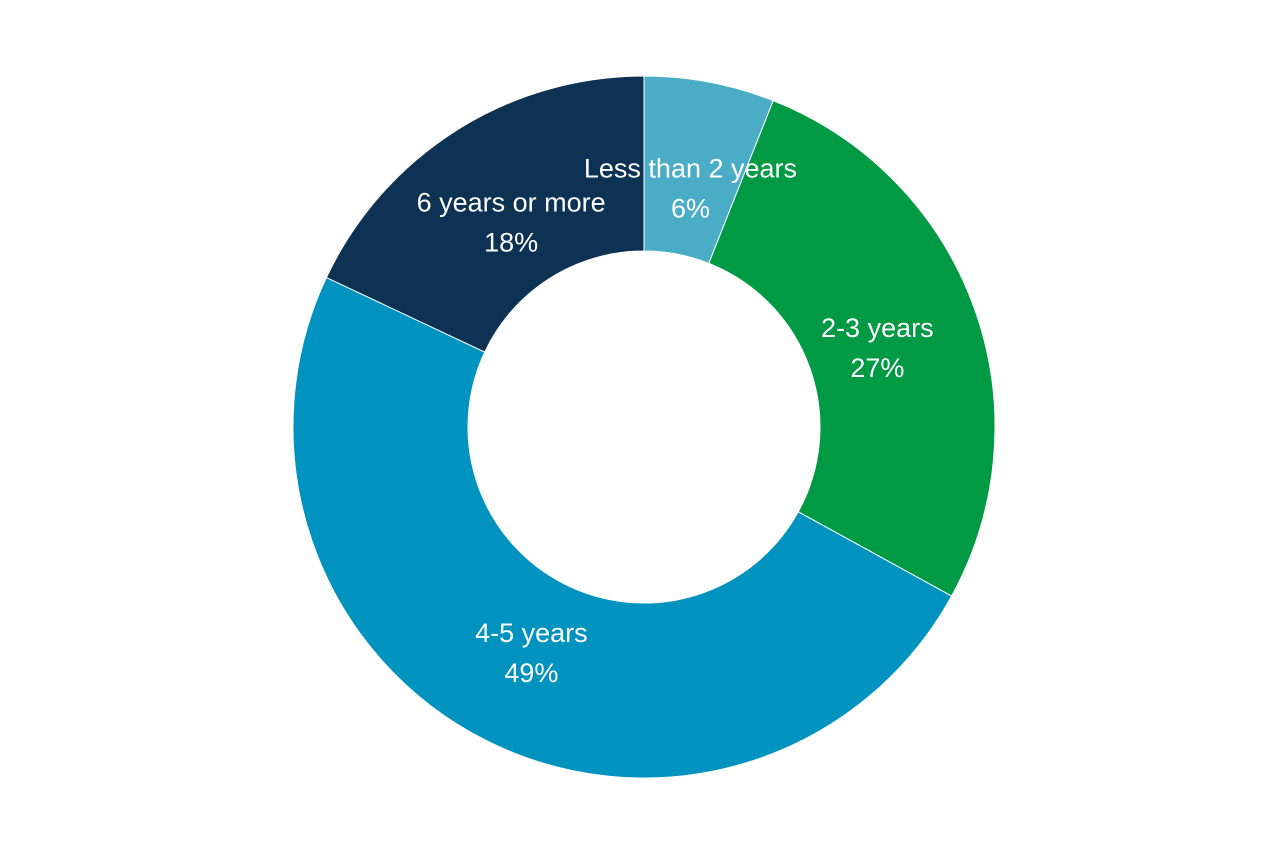  I want to click on slice-label-2-3-years: 2-3 years, so click(877, 328).